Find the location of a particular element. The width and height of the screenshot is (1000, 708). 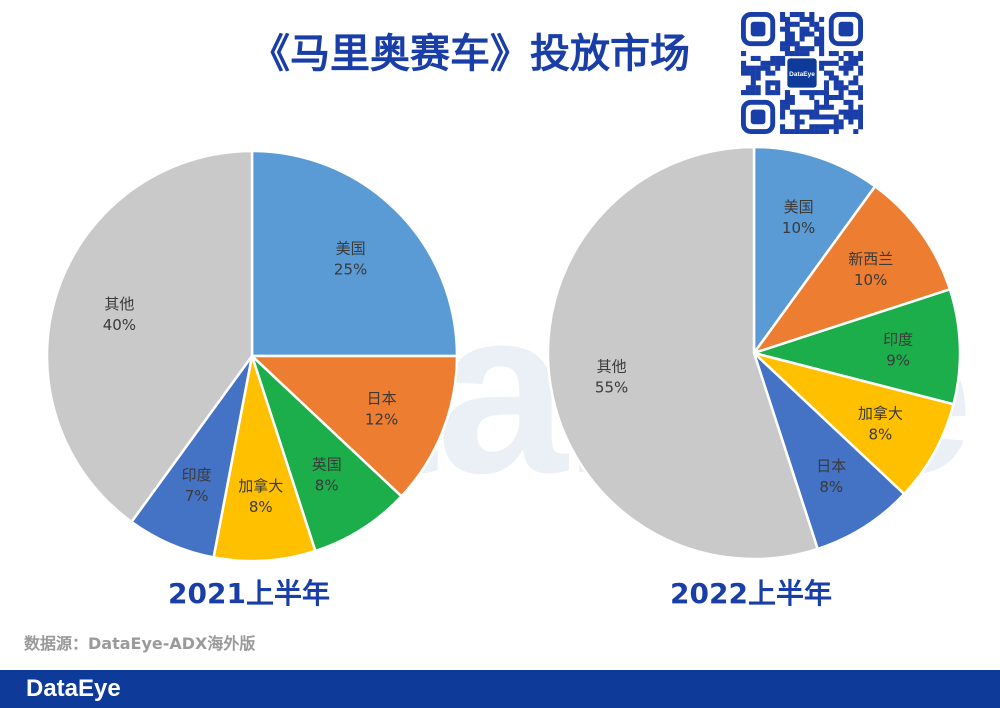

slice-value-label: 12% is located at coordinates (381, 419).